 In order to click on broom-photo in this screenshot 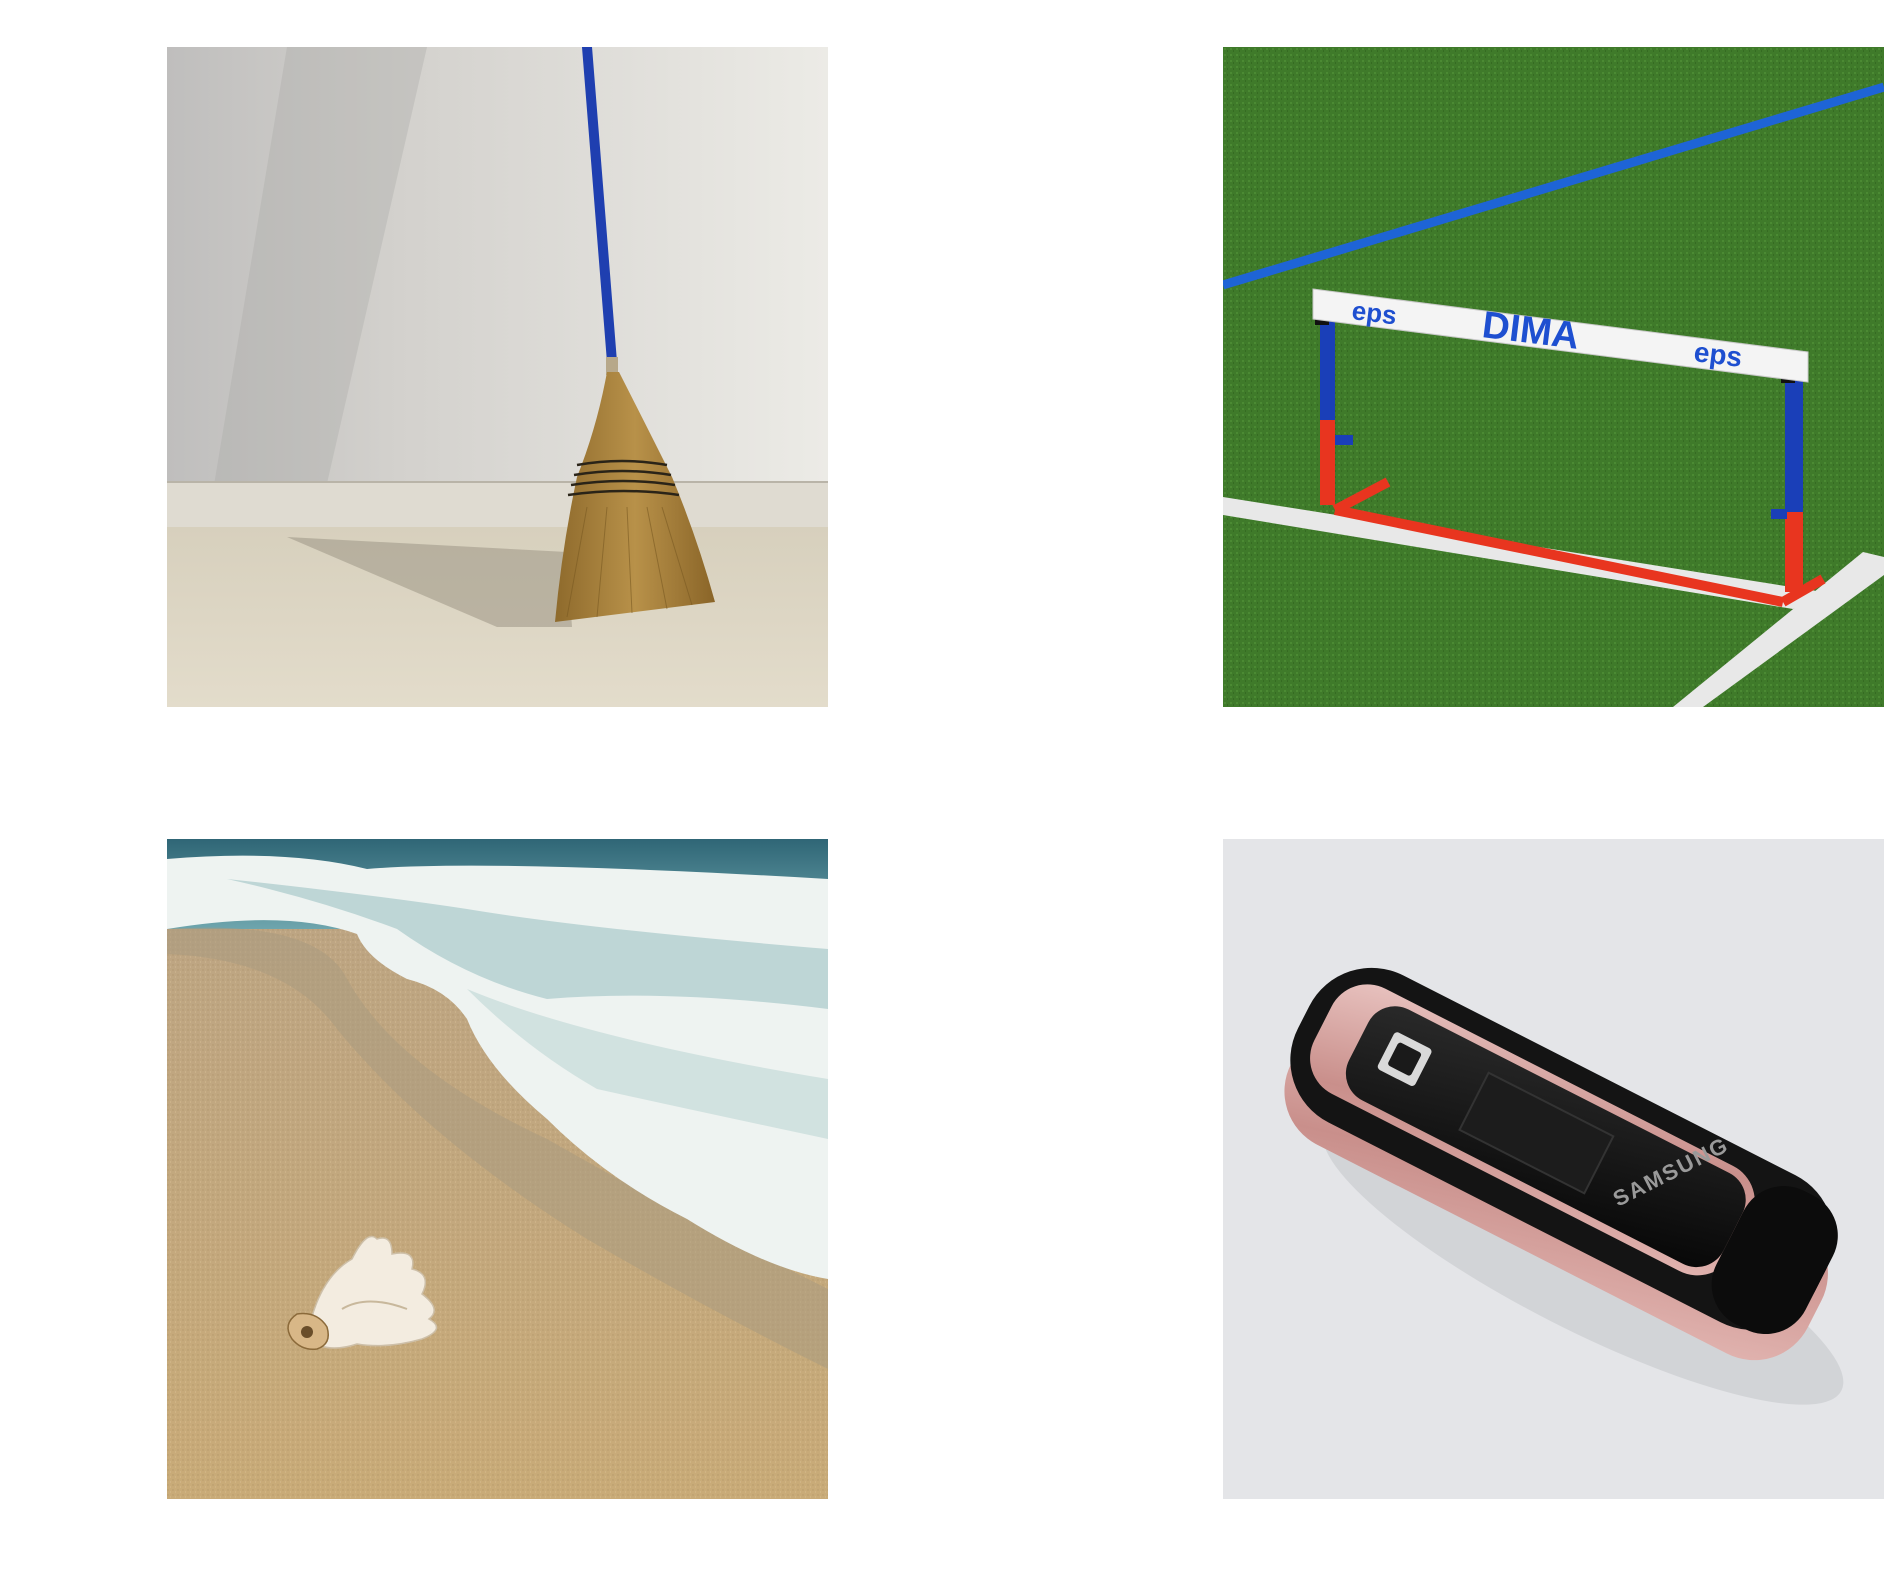, I will do `click(497, 377)`.